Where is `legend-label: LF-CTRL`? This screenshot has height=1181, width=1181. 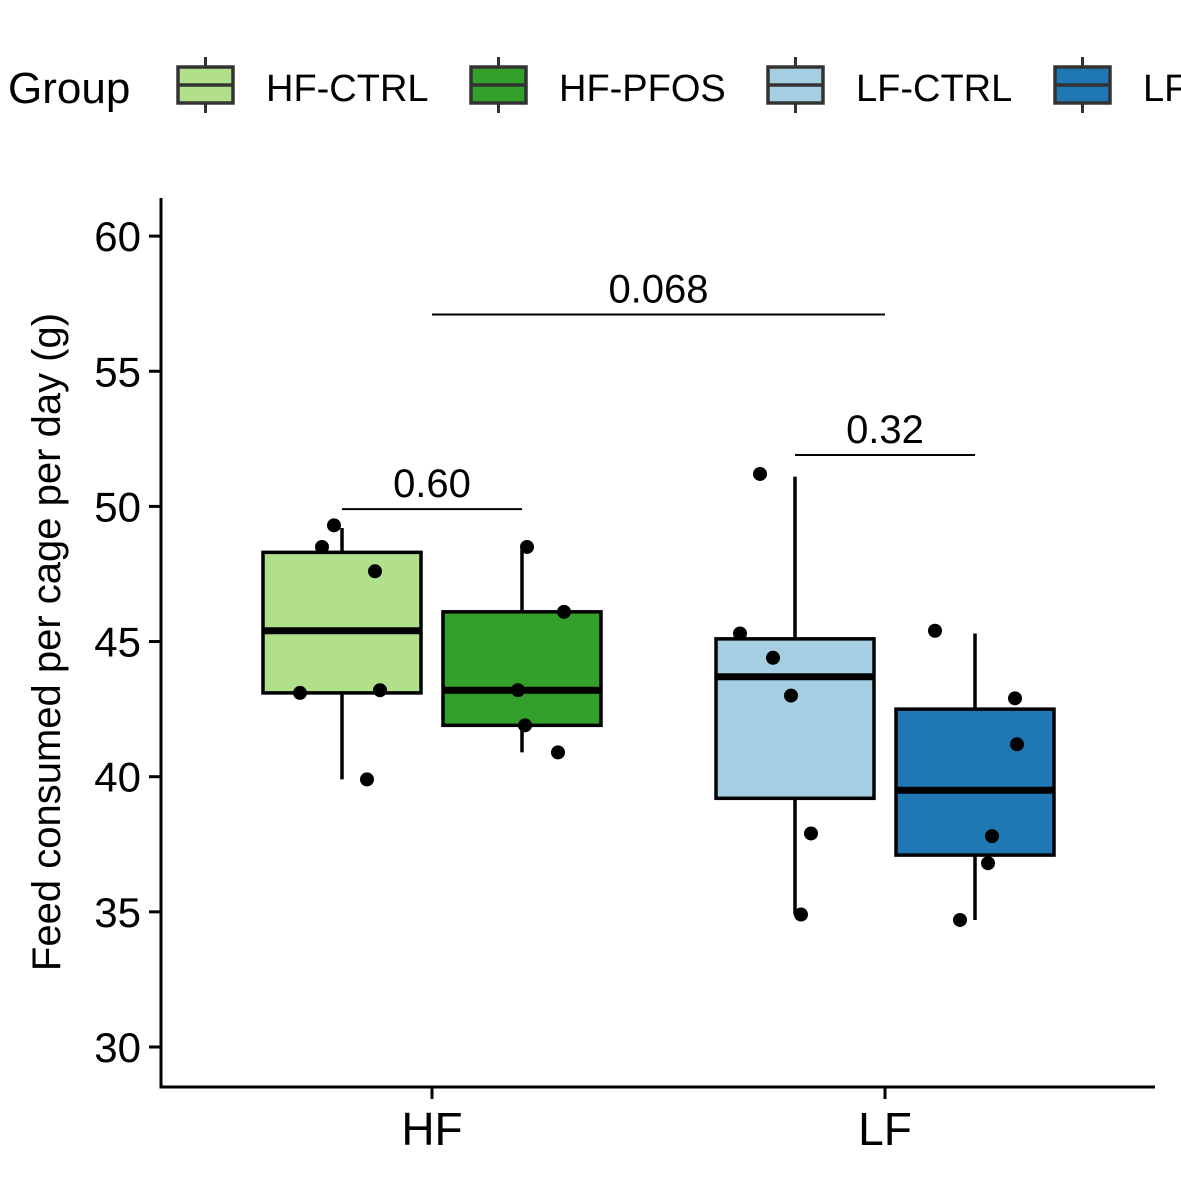
legend-label: LF-CTRL is located at coordinates (934, 89).